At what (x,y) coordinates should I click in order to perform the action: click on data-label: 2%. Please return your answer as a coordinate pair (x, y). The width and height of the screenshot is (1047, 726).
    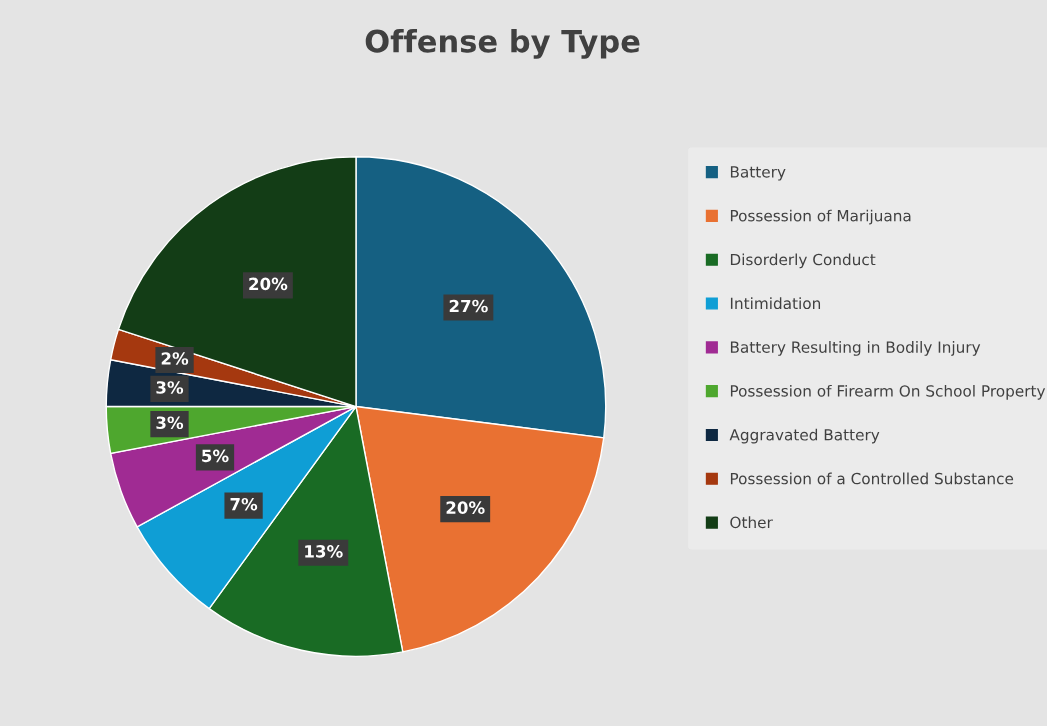
    Looking at the image, I should click on (175, 358).